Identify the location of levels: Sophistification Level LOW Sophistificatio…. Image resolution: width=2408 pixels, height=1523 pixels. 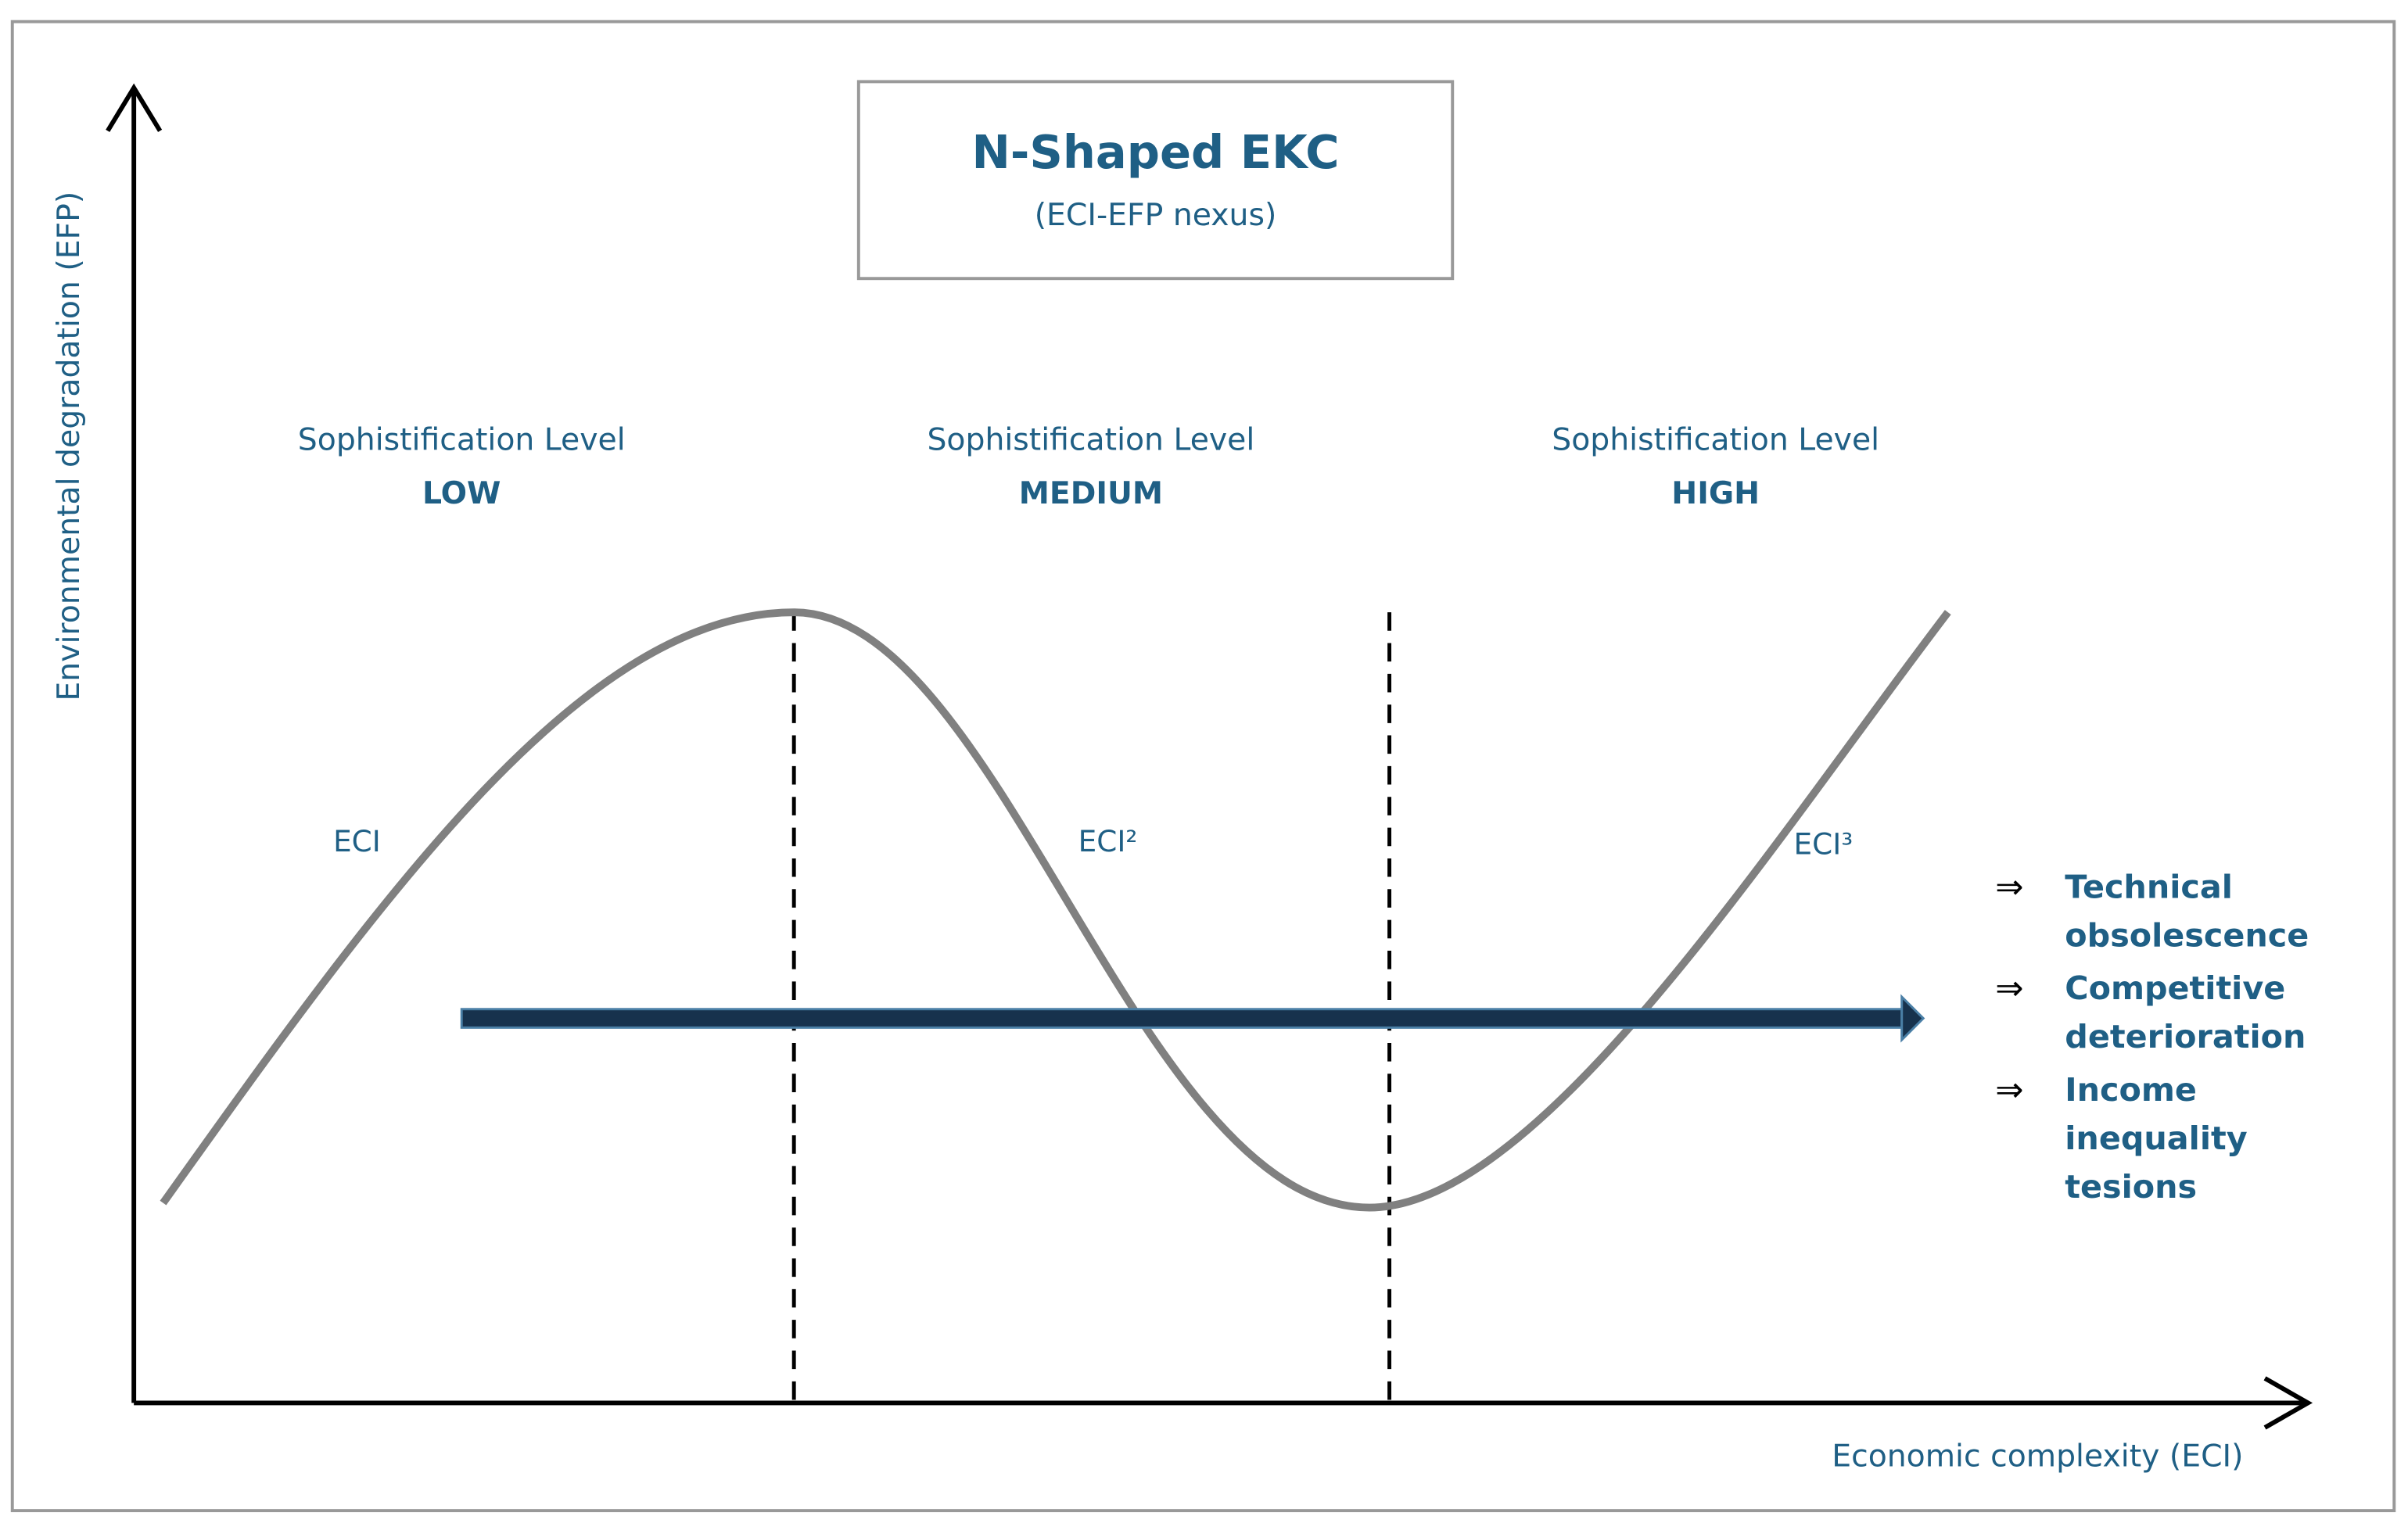
(1088, 466).